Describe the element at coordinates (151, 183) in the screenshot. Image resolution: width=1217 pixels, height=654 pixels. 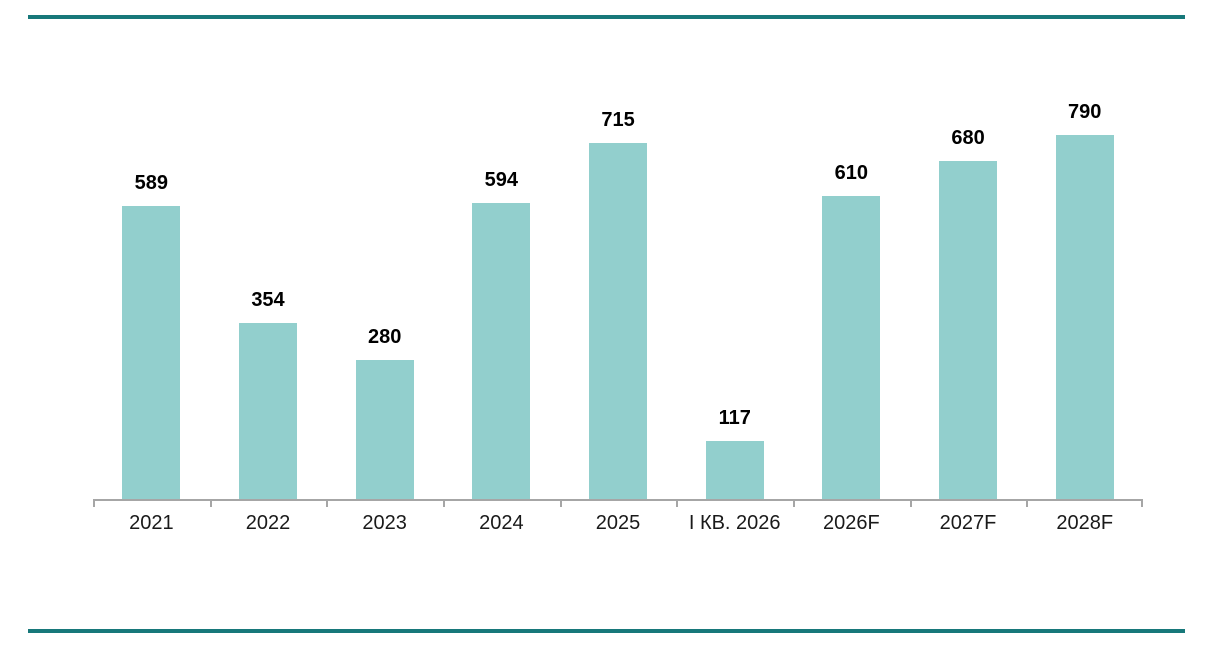
I see `bar-value-label: 589` at that location.